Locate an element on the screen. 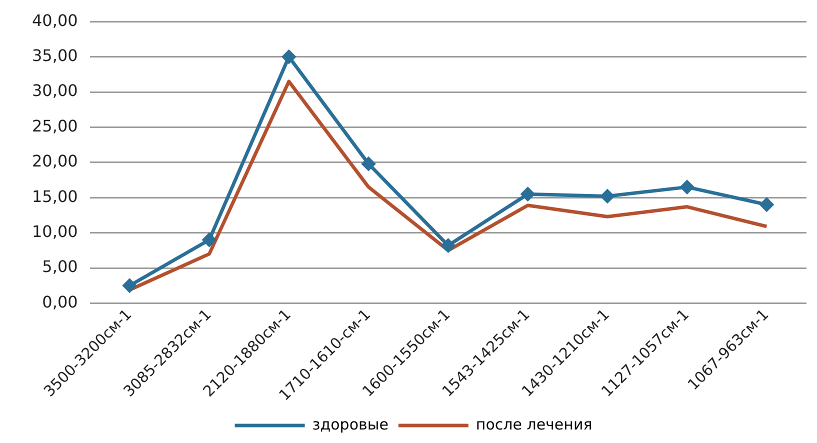 This screenshot has height=443, width=817. y-tick-label: 35,00 is located at coordinates (55, 55).